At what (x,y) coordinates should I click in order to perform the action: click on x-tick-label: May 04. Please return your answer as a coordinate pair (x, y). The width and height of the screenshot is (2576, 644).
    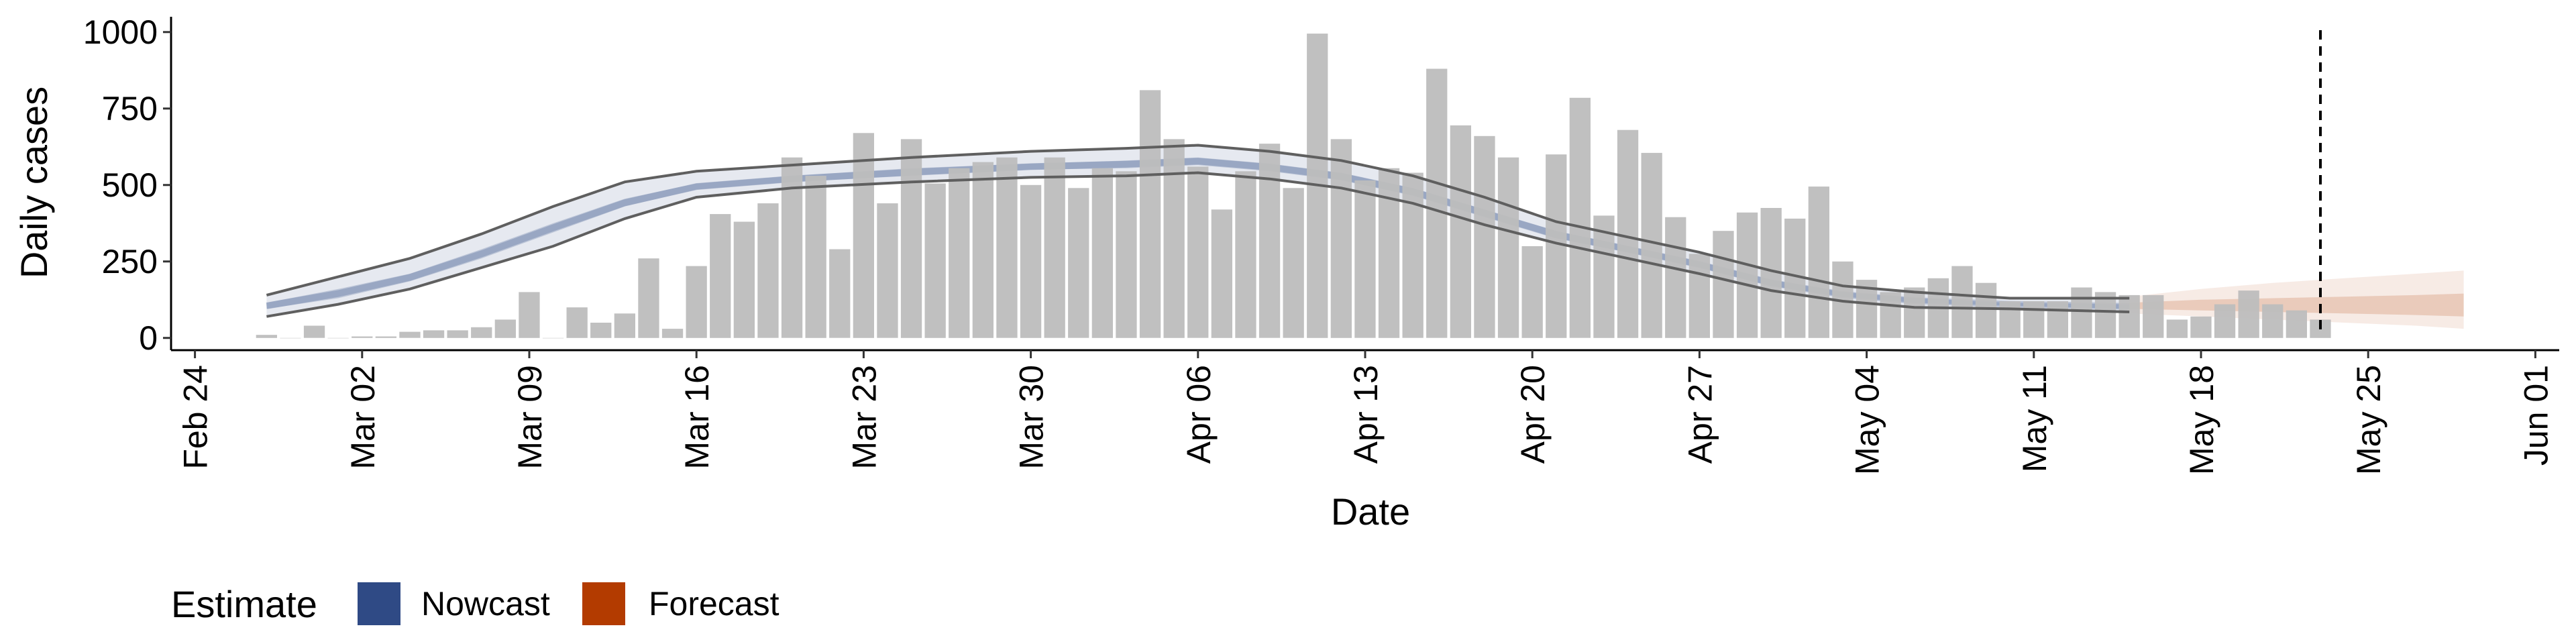
    Looking at the image, I should click on (1867, 420).